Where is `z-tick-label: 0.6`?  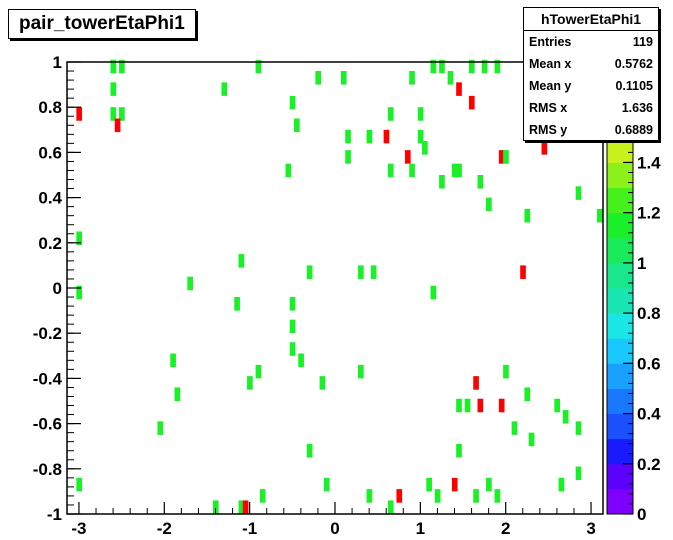 z-tick-label: 0.6 is located at coordinates (649, 363).